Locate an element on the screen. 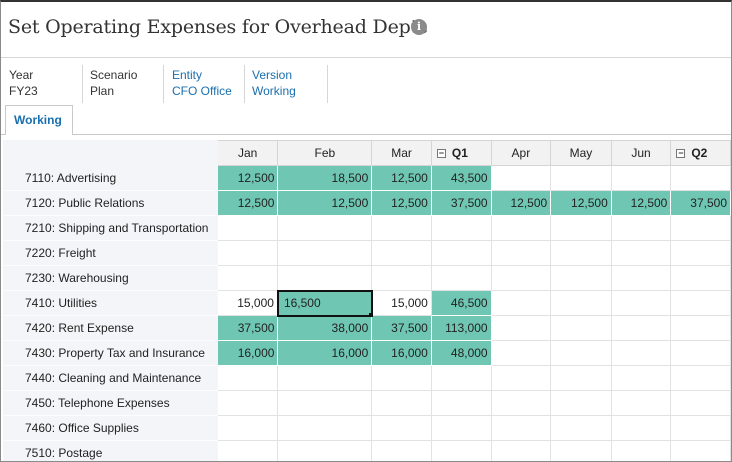  pov-entity: Entity CFO Office is located at coordinates (204, 84).